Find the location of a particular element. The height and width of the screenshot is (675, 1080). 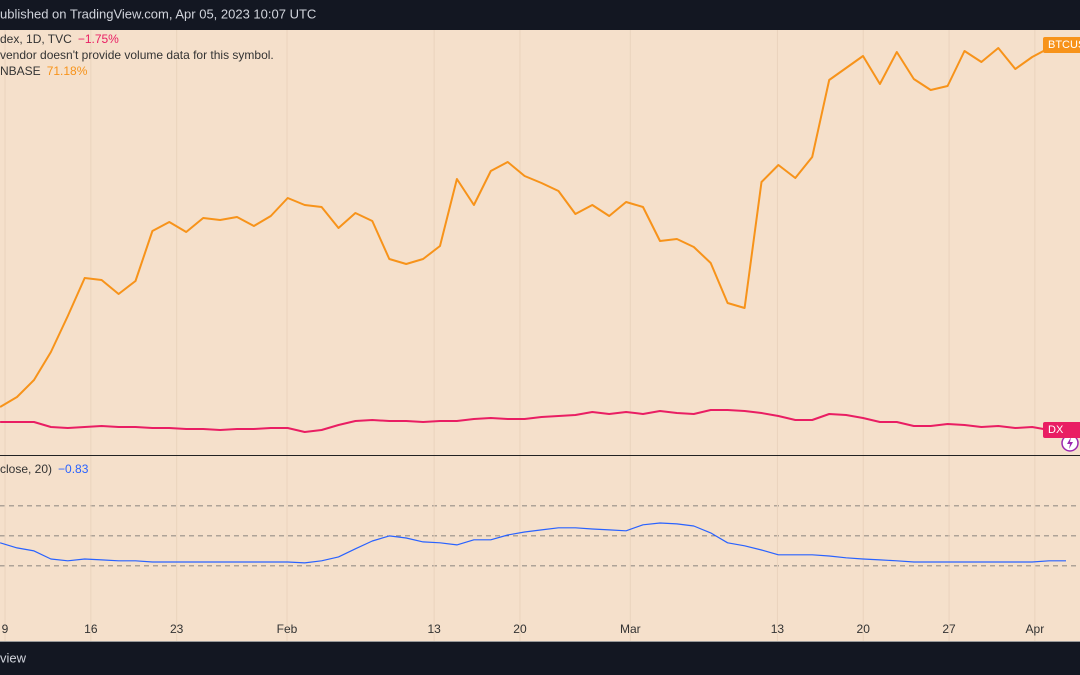

x-tick-label: 16 is located at coordinates (91, 629).